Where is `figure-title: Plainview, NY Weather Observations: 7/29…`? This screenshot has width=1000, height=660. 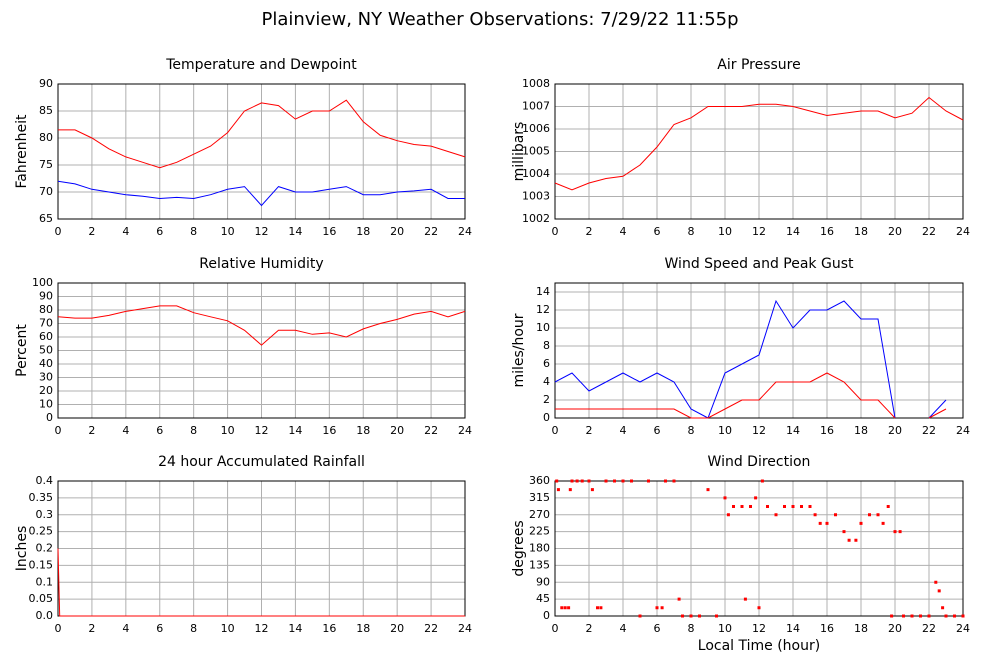 figure-title: Plainview, NY Weather Observations: 7/29… is located at coordinates (499, 19).